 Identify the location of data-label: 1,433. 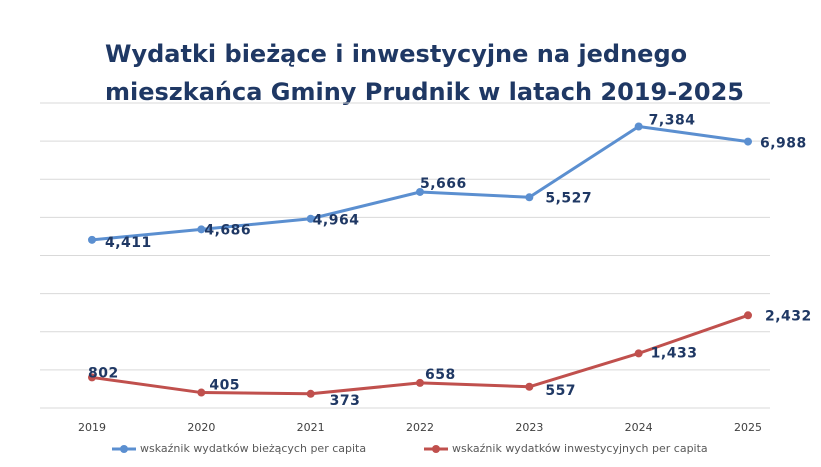
(674, 353).